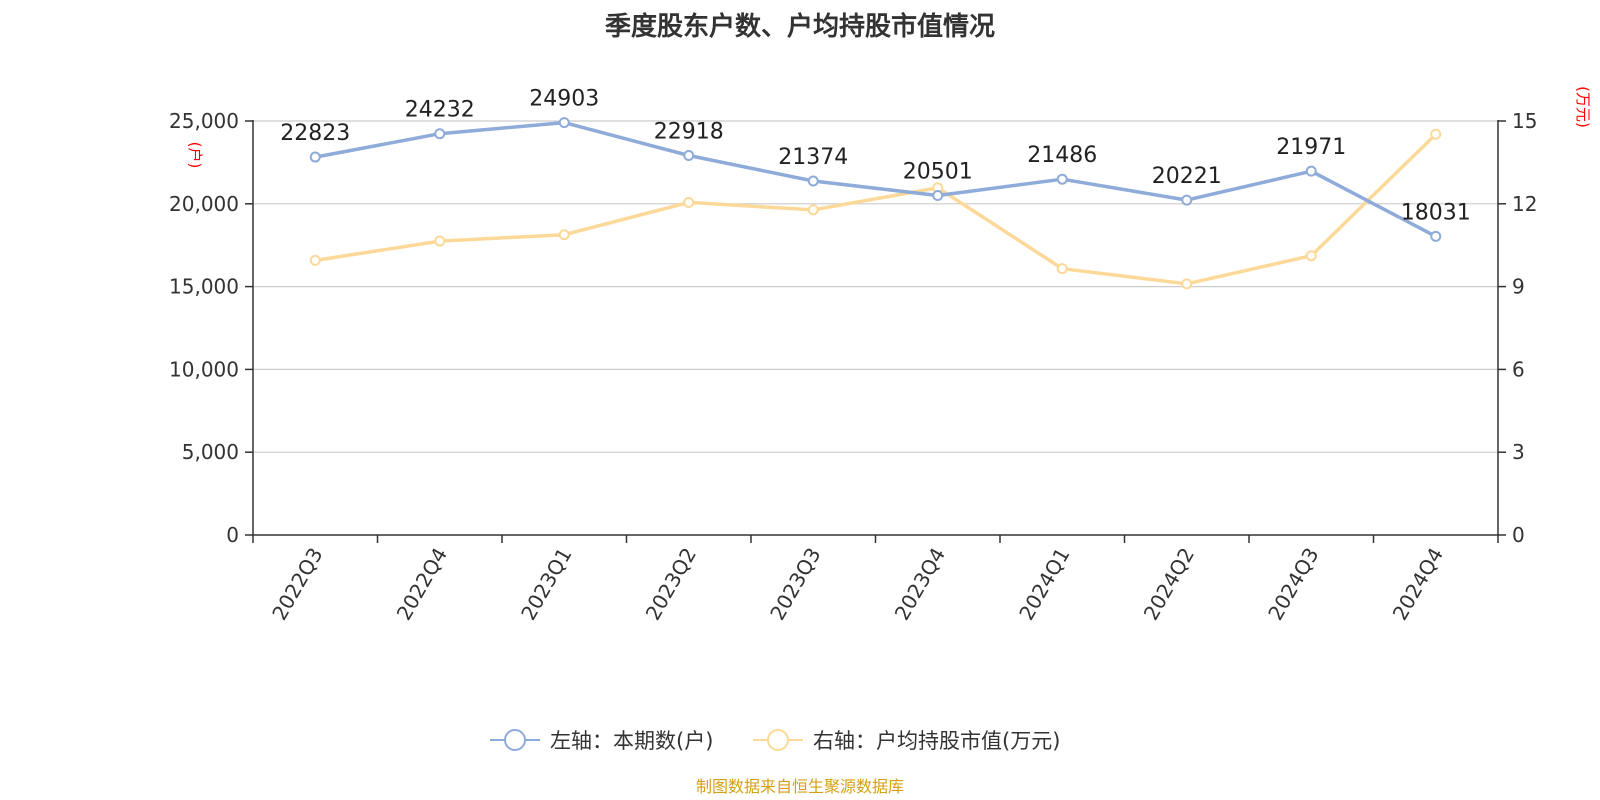  Describe the element at coordinates (1187, 176) in the screenshot. I see `data-label: 20221` at that location.